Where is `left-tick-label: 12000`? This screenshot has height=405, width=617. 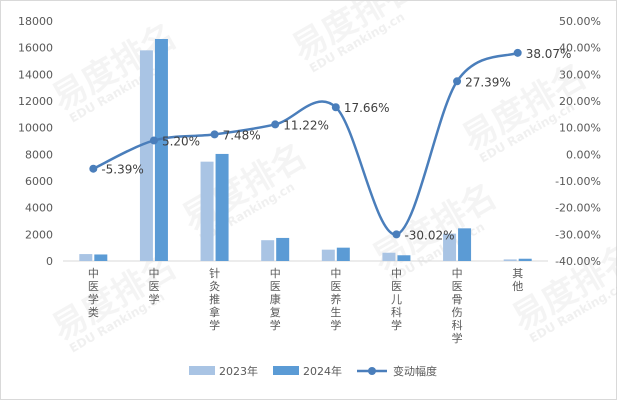
left-tick-label: 12000 is located at coordinates (35, 101).